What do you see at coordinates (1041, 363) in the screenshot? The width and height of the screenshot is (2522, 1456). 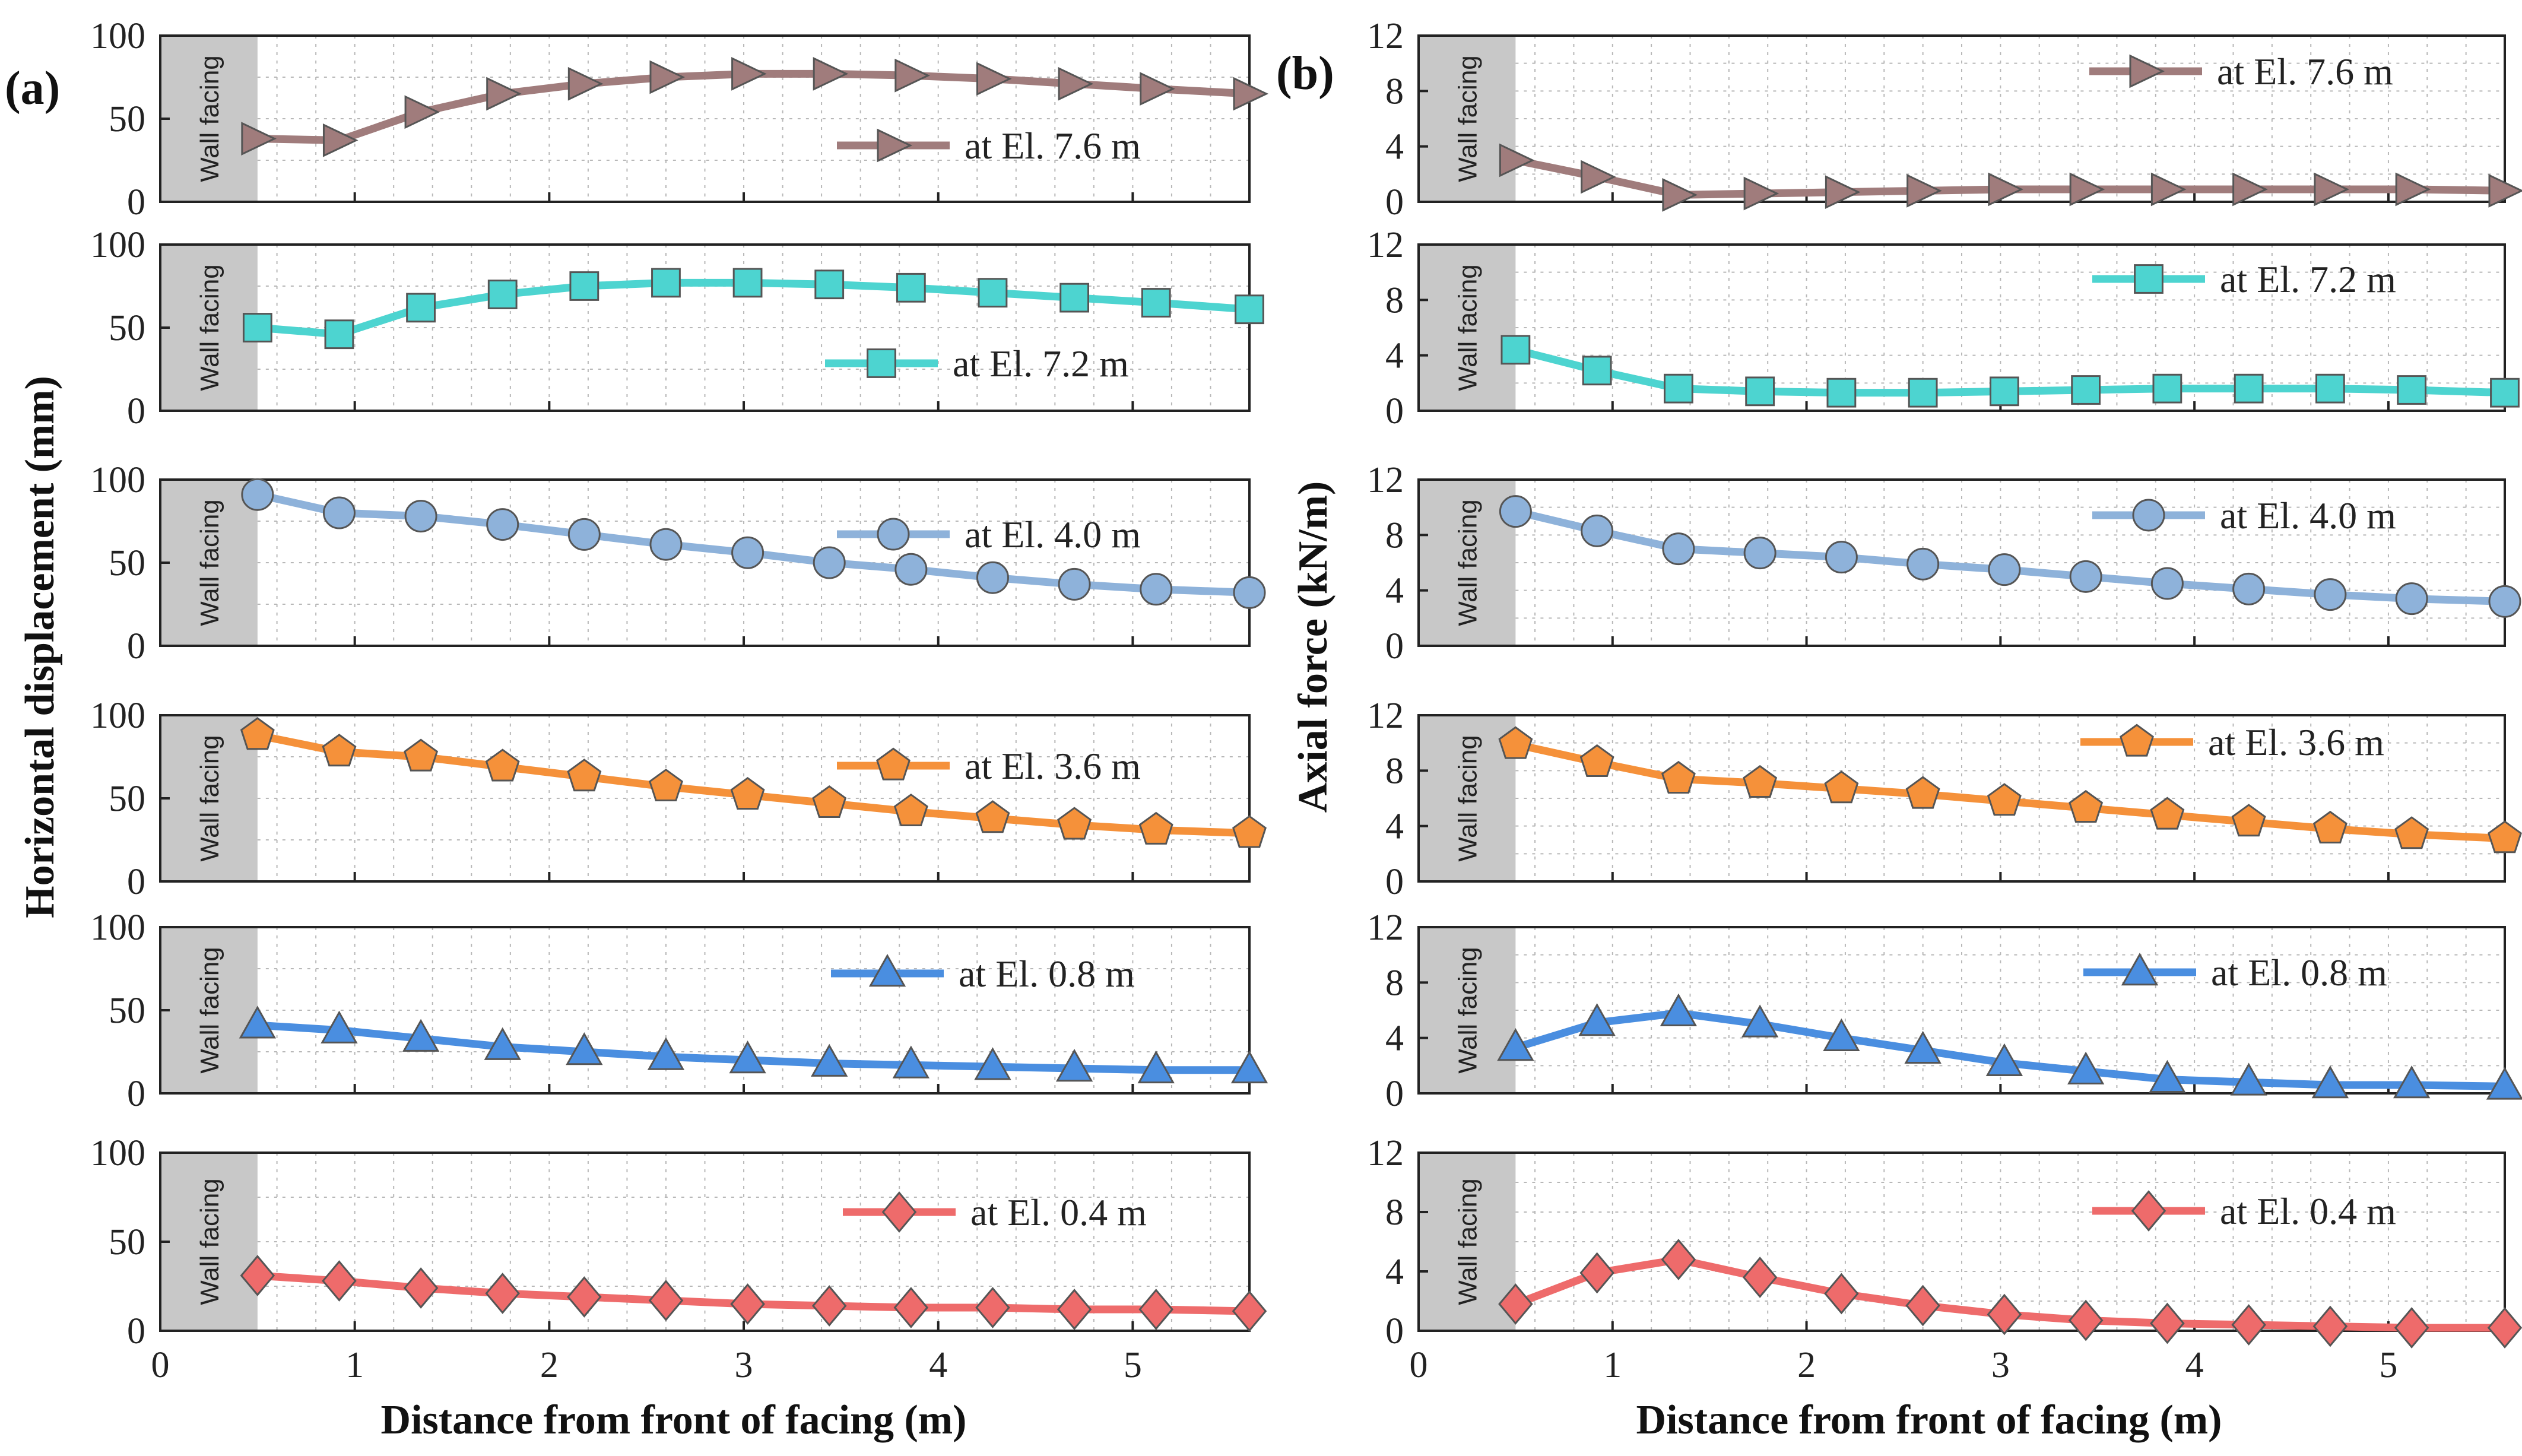 I see `legend-label: at El. 7.2 m` at bounding box center [1041, 363].